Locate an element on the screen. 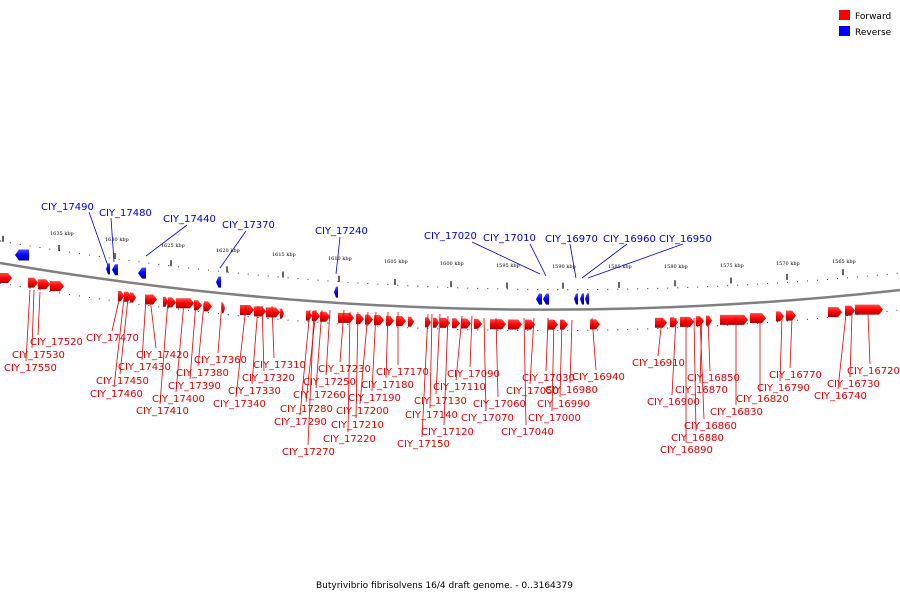  gene-label: CIY_17520 is located at coordinates (56, 342).